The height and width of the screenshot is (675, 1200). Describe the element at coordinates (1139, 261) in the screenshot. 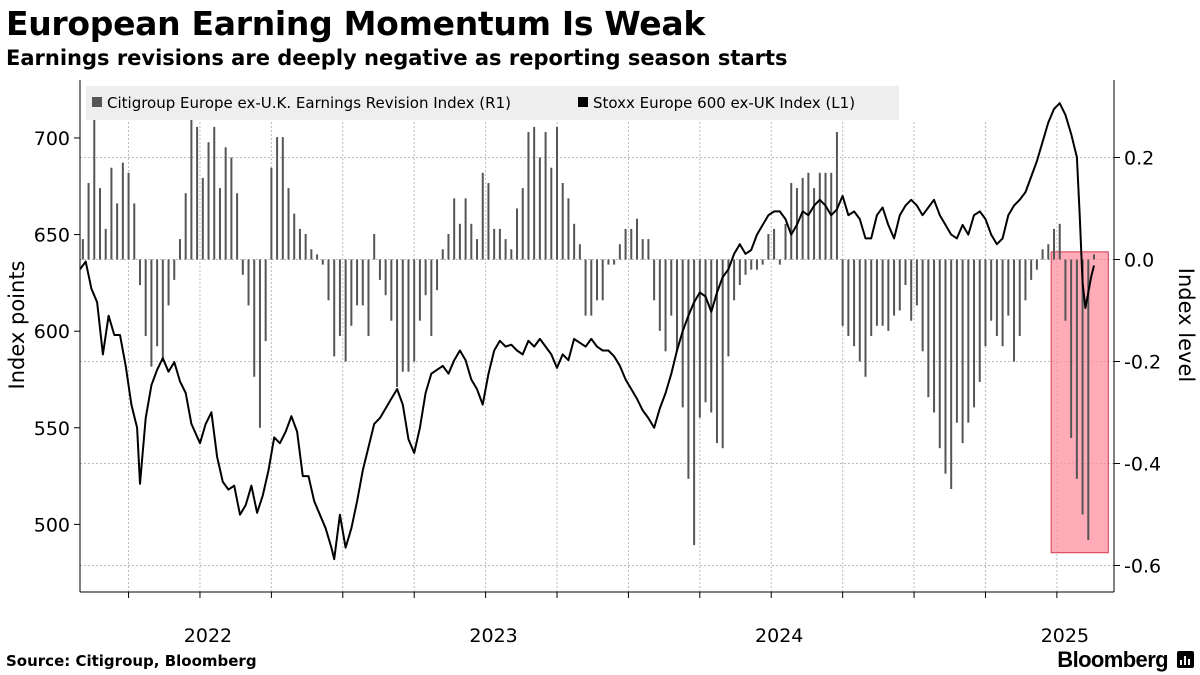

I see `right-axis-tick-label: 0.0` at that location.